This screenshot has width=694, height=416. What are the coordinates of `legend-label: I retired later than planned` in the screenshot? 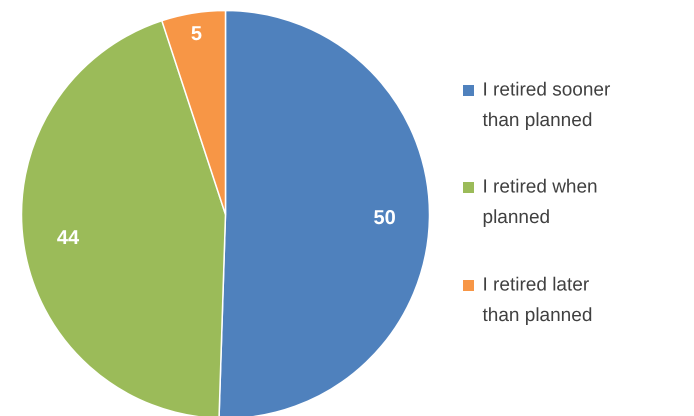 It's located at (537, 300).